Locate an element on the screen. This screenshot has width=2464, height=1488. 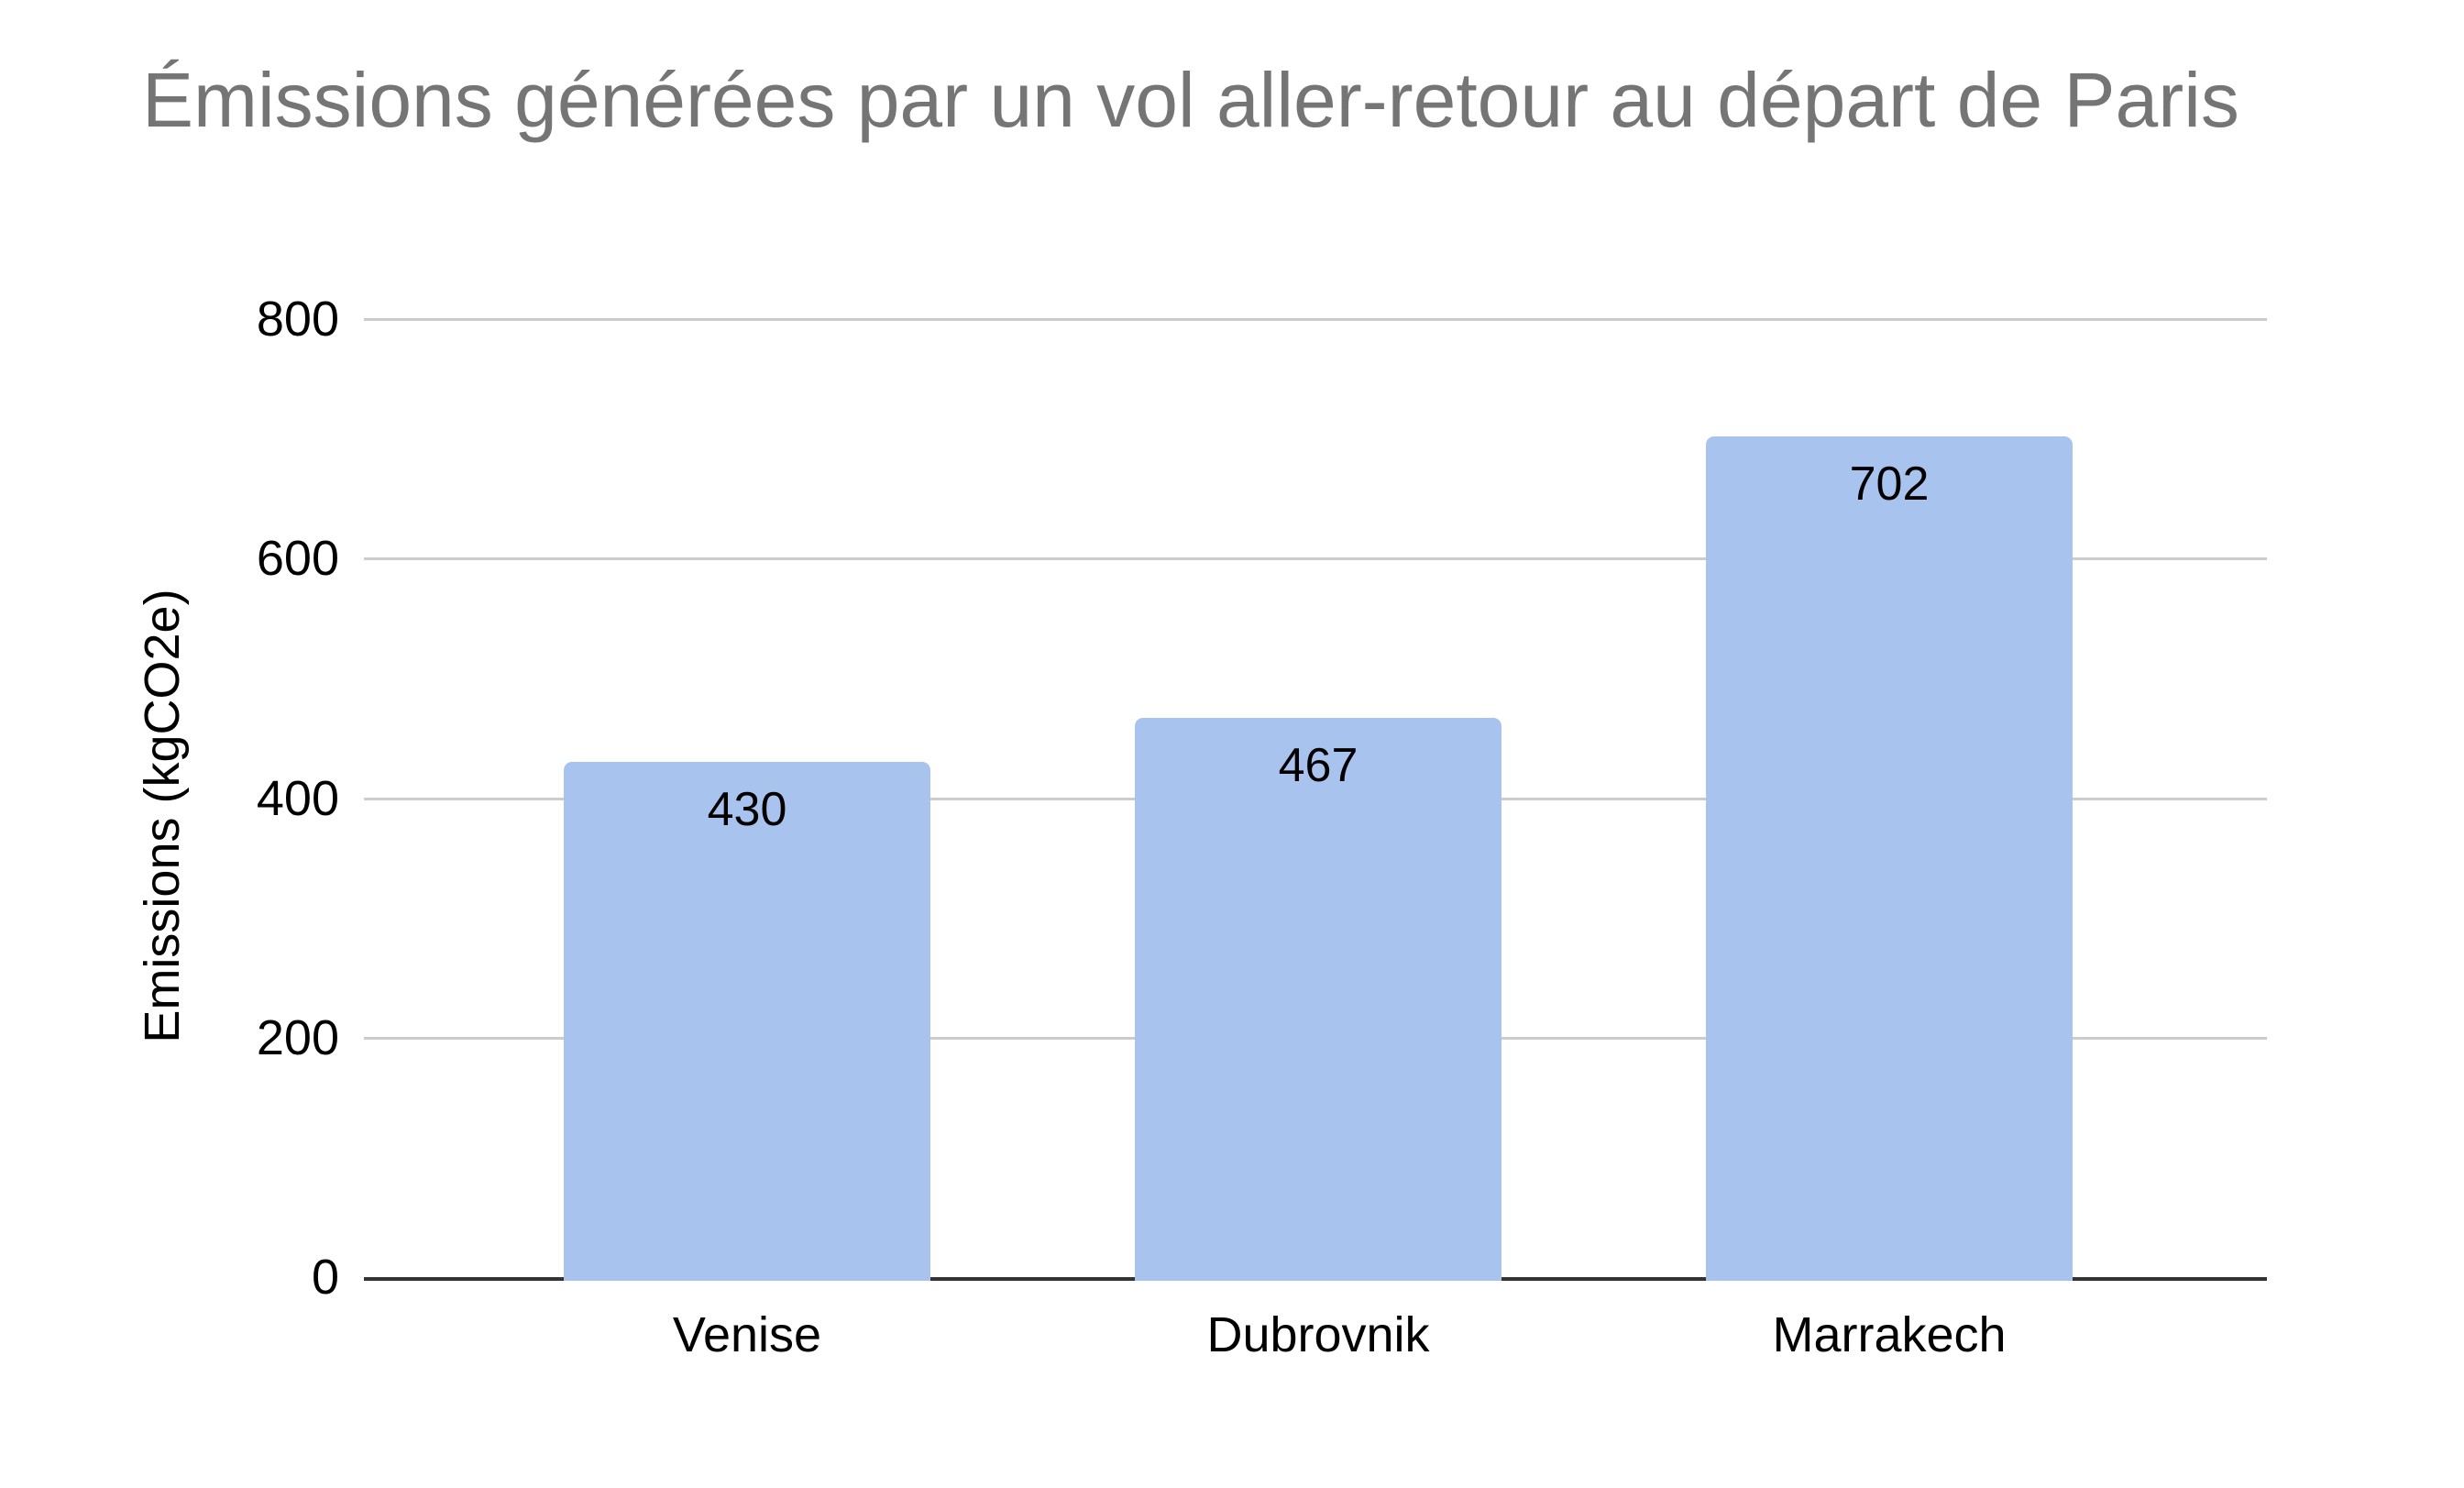
y-tick-label-400: 400 is located at coordinates (297, 798).